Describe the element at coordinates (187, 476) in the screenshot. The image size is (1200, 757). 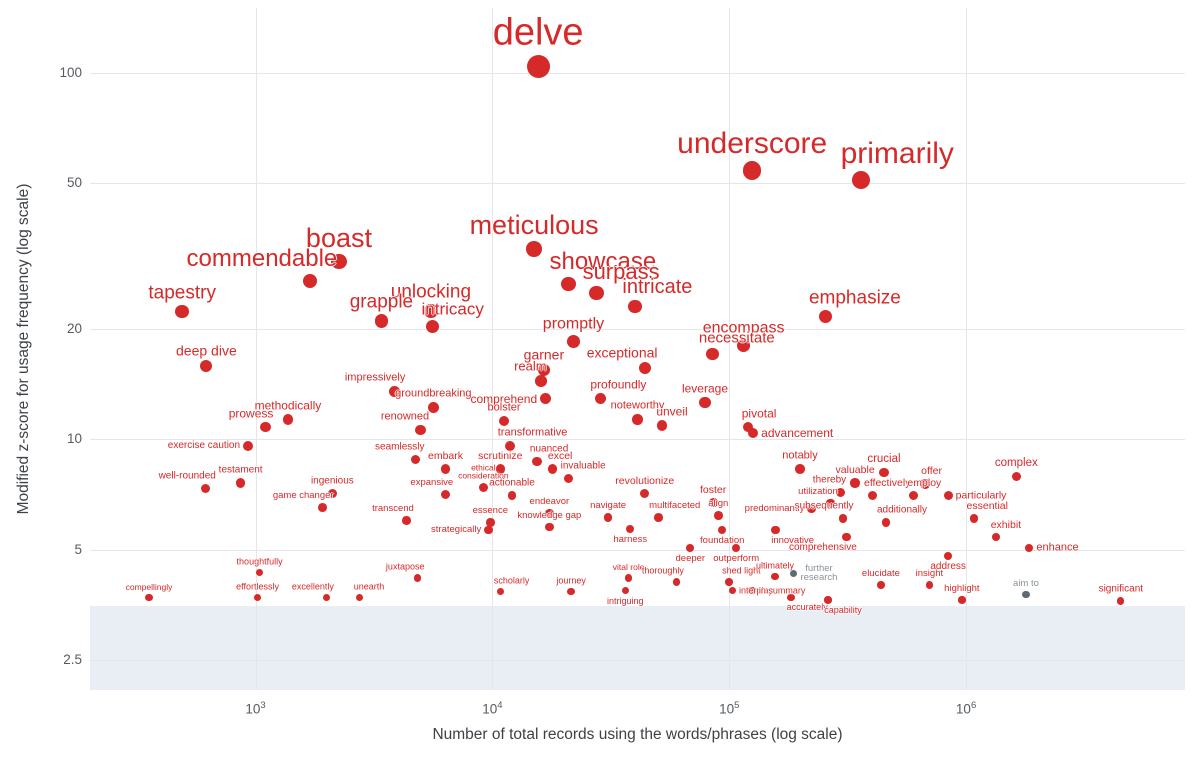
I see `data-point-label: well-rounded` at that location.